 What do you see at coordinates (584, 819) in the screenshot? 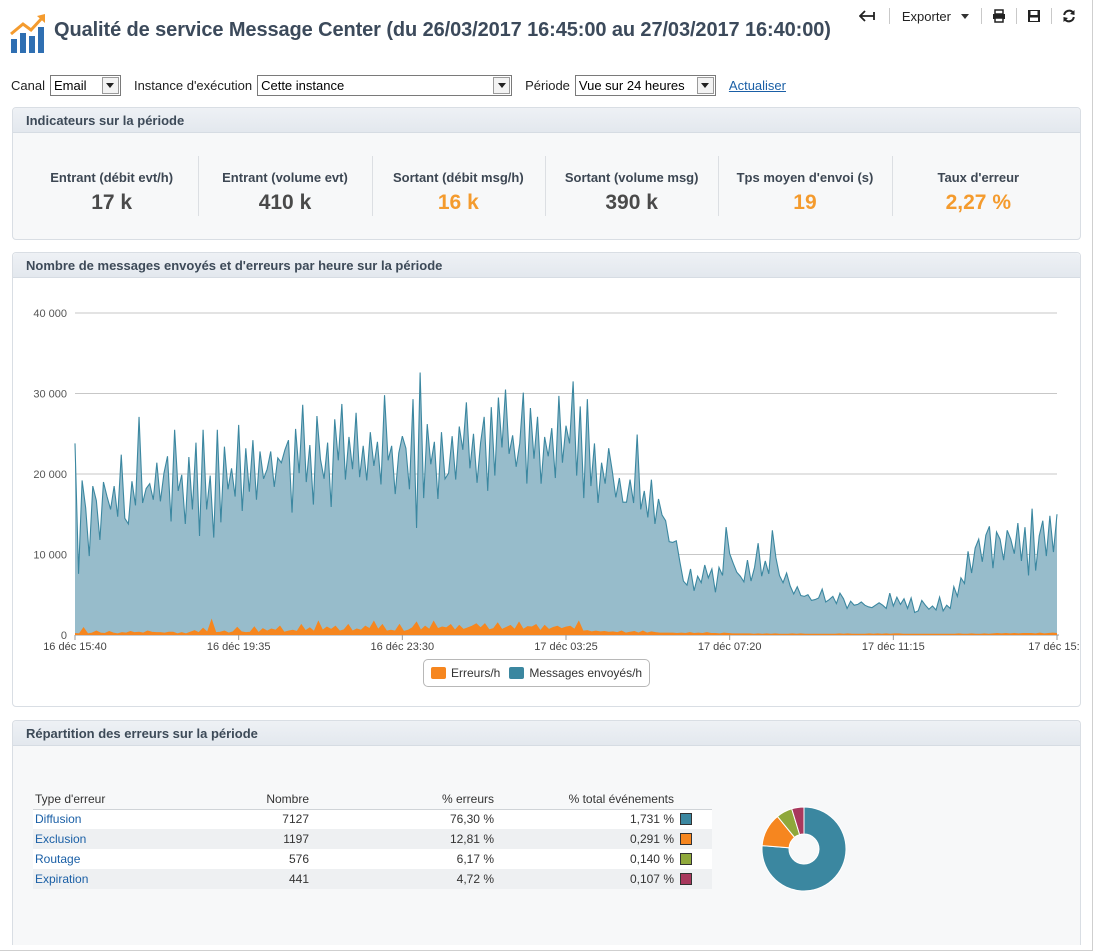
I see `error-pct-total: 1,731 %` at bounding box center [584, 819].